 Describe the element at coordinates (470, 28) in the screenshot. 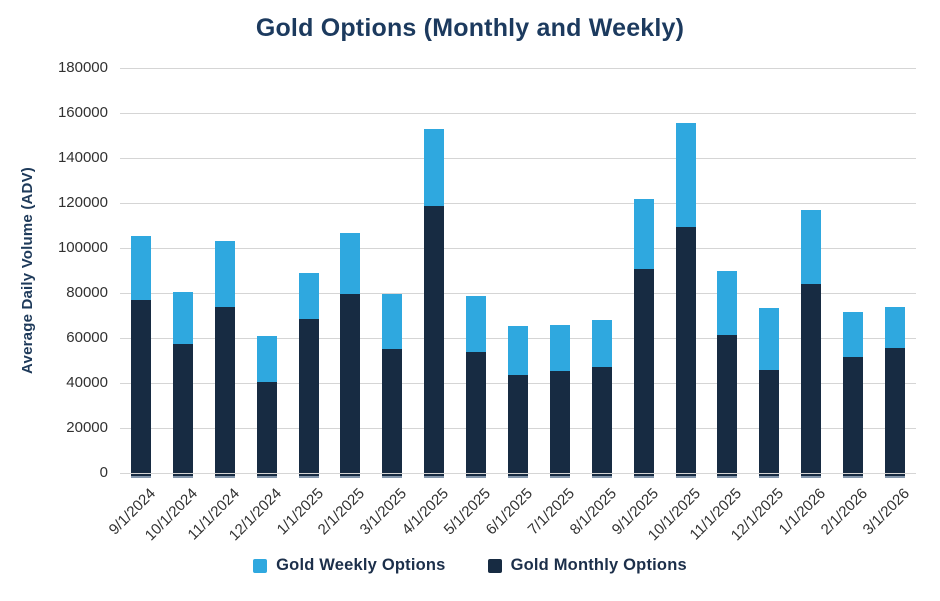

I see `chart-title: Gold Options (Monthly and Weekly)` at that location.